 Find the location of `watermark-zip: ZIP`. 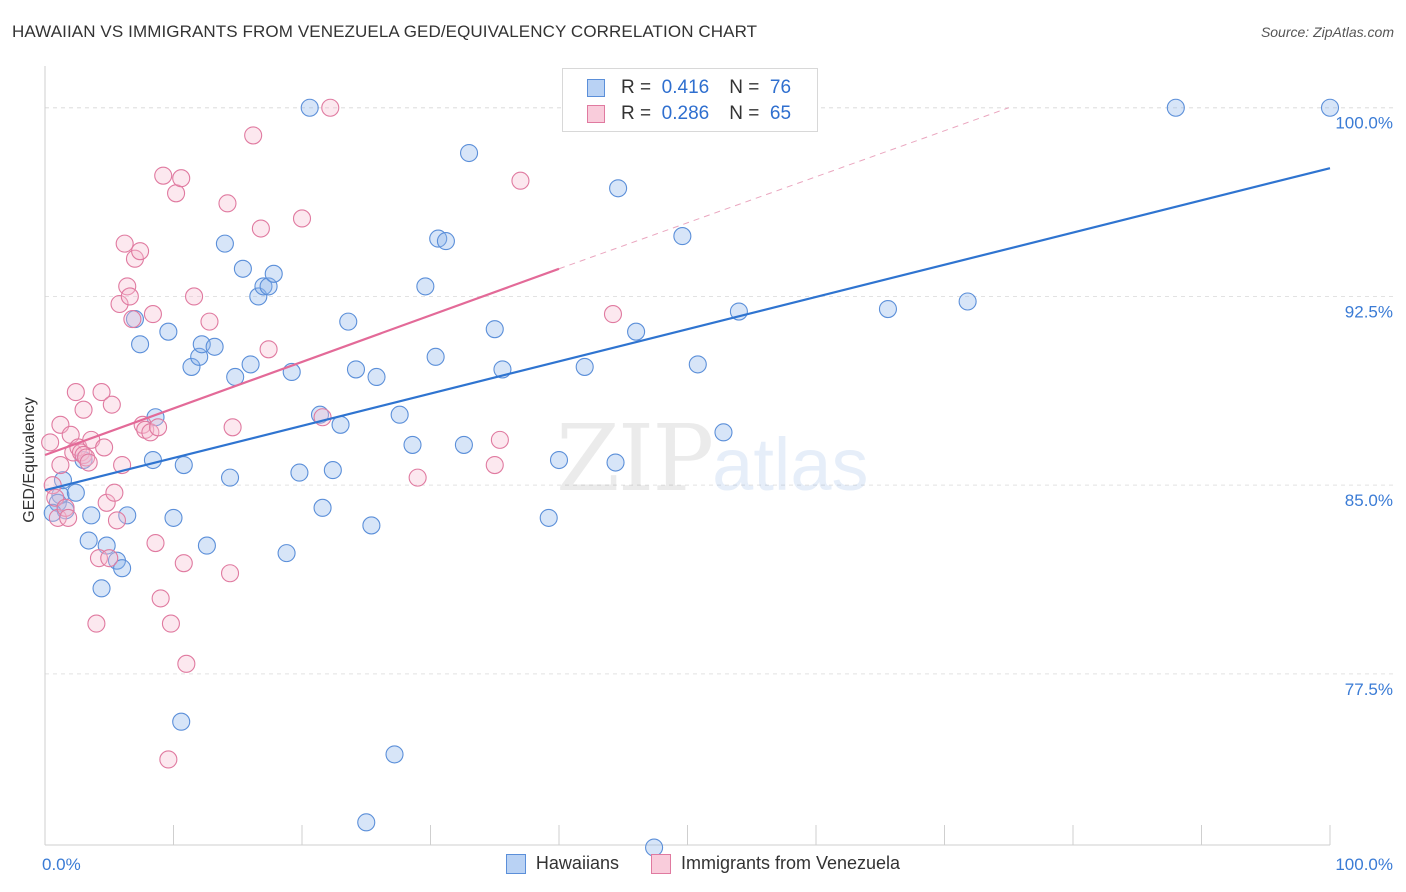

watermark-zip: ZIP is located at coordinates (635, 458).